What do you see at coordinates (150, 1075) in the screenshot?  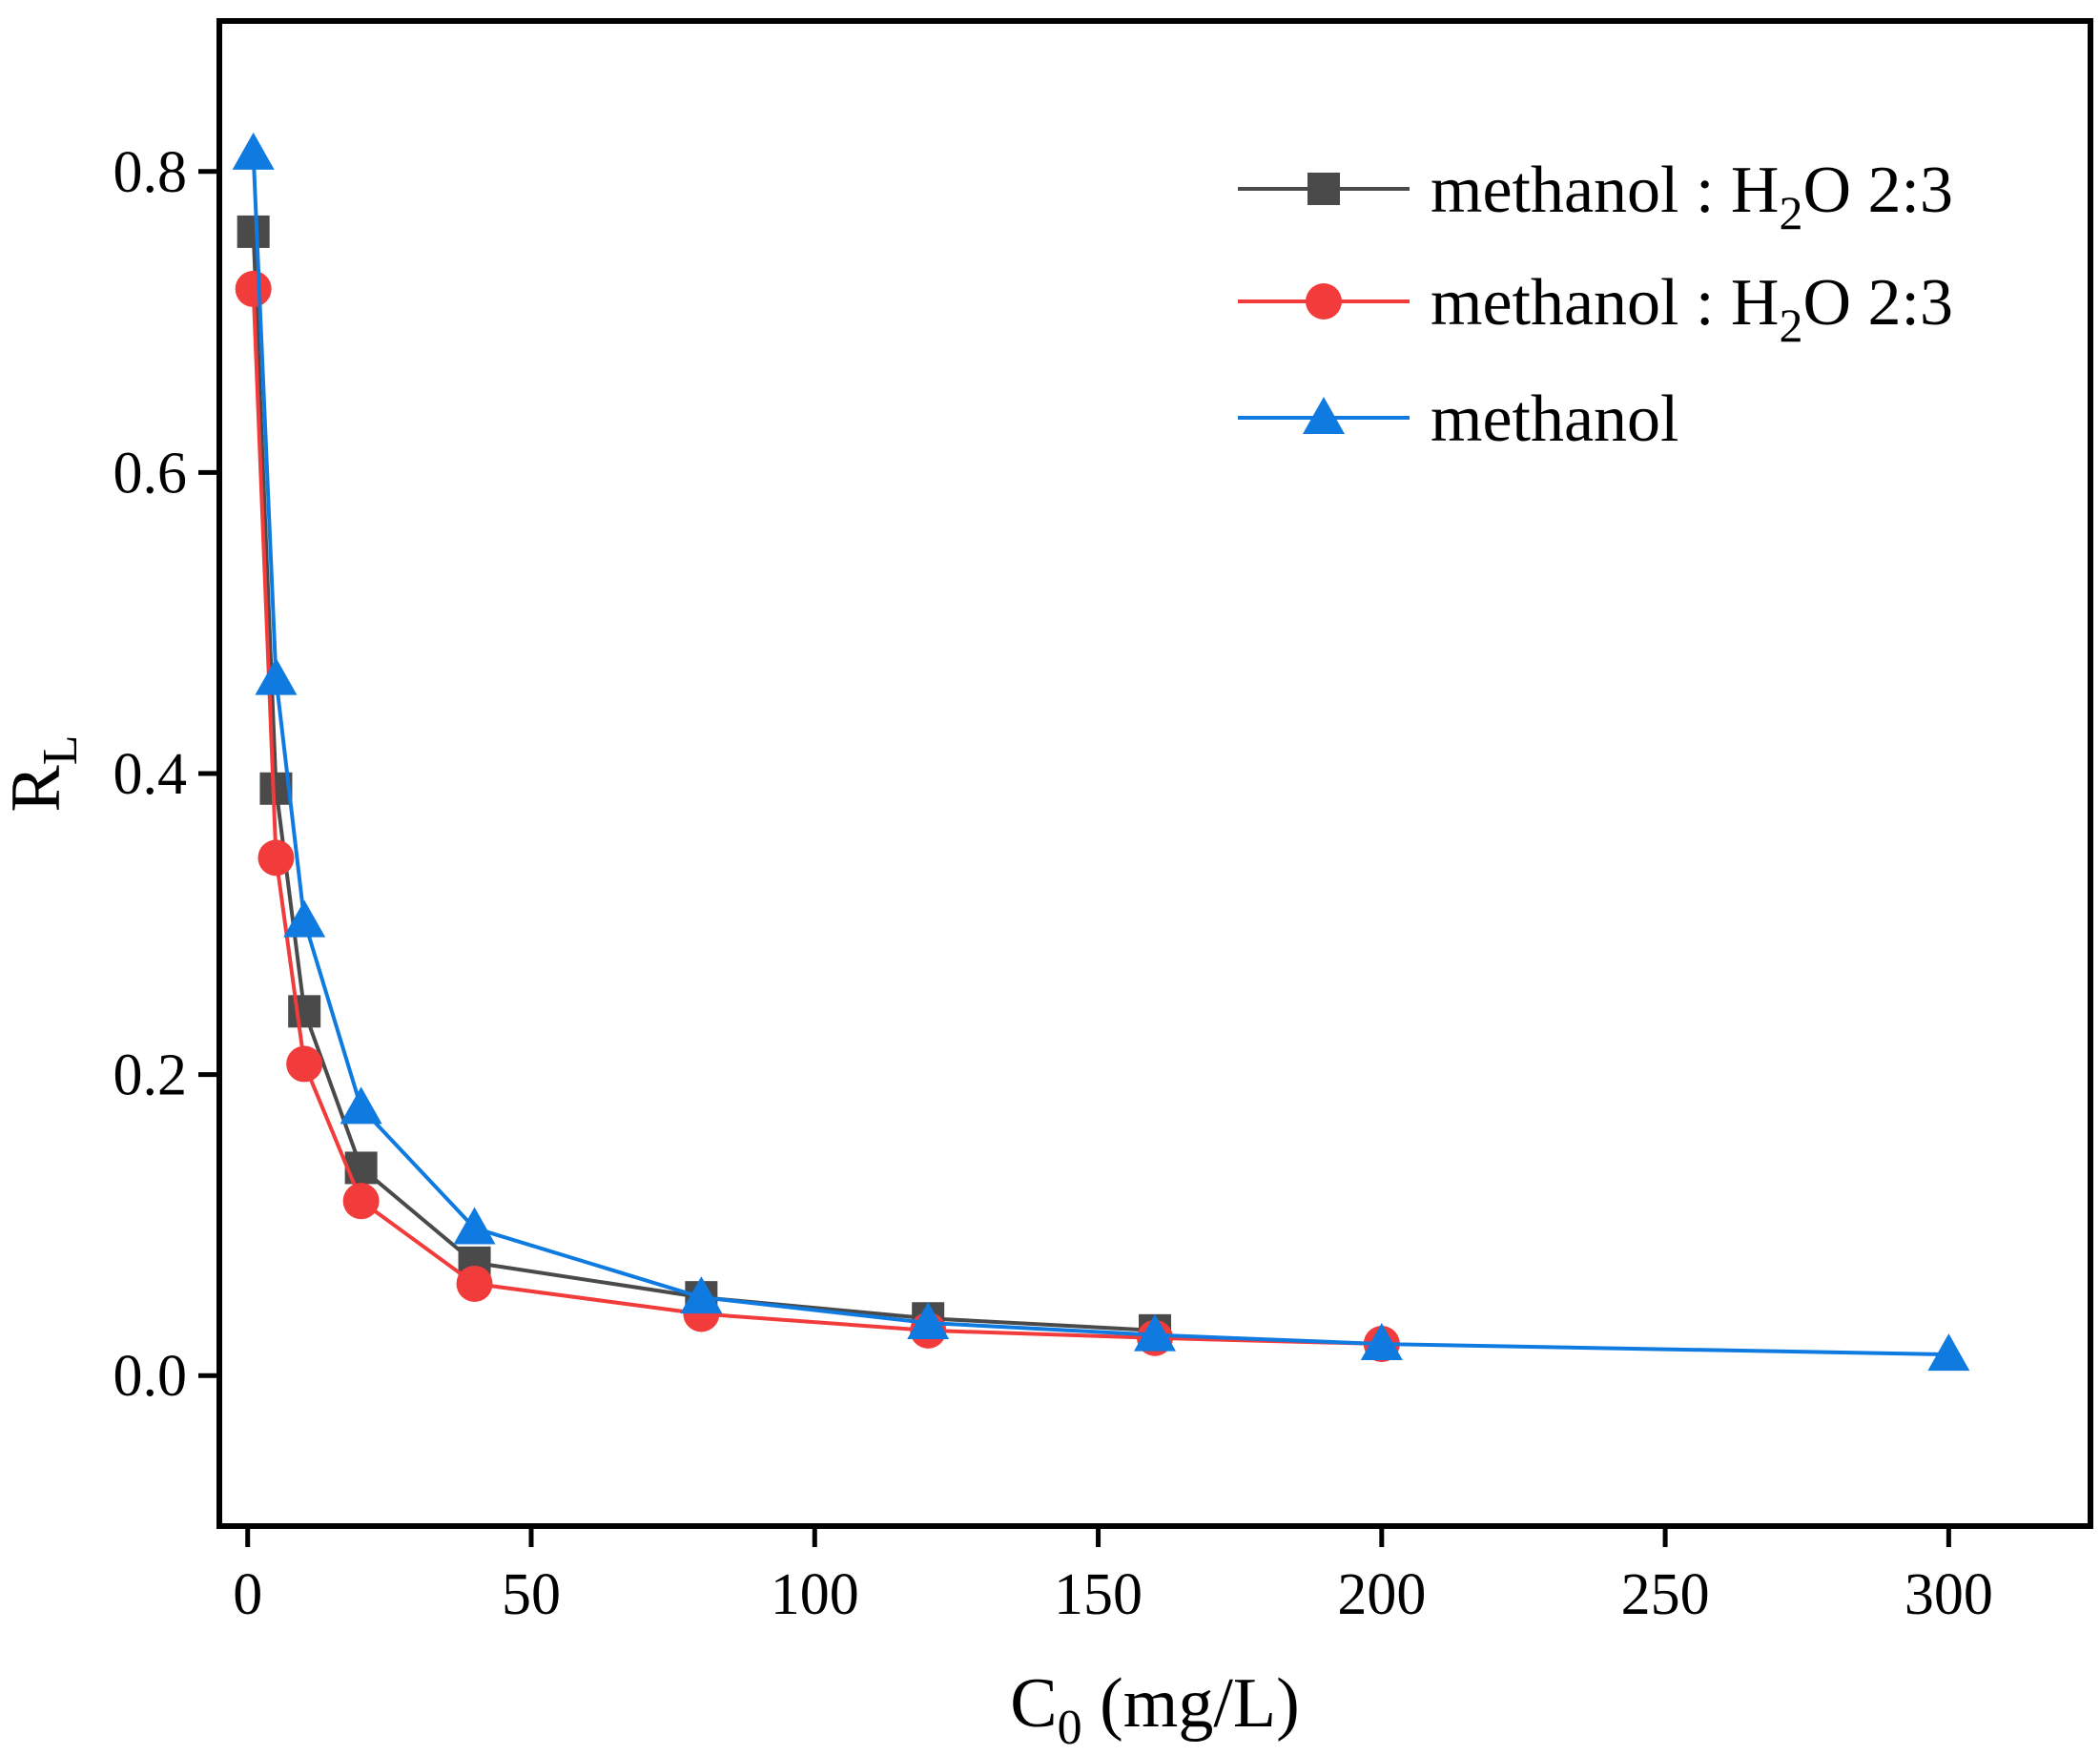 I see `y-tick-label: 0.2` at bounding box center [150, 1075].